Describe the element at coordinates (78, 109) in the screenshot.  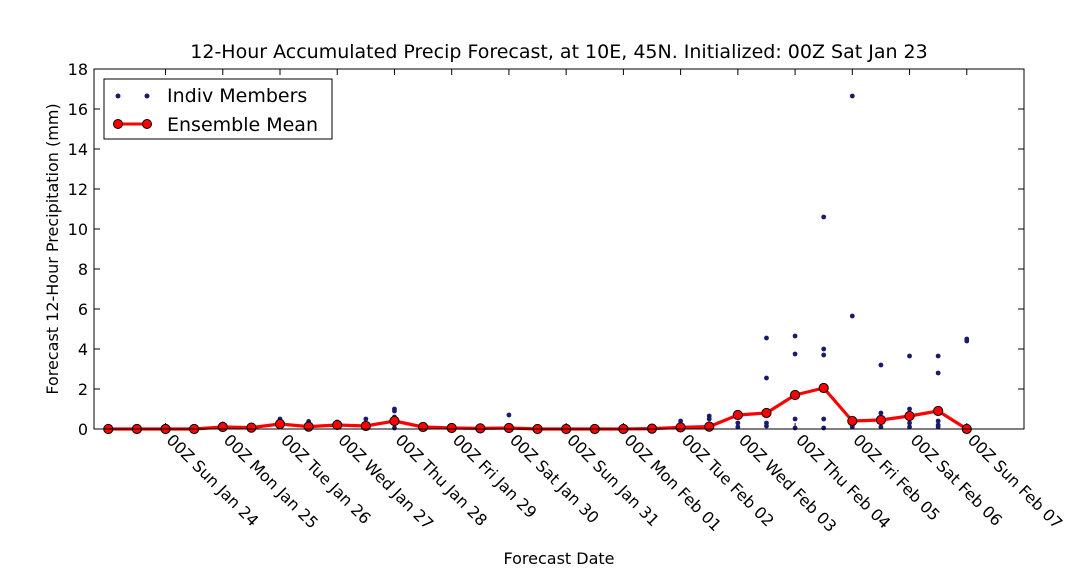
I see `y-tick-label: 16` at that location.